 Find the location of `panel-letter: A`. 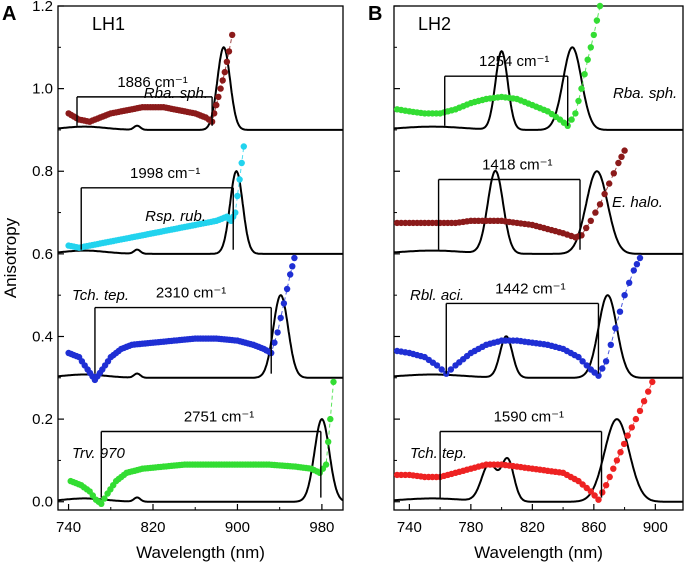

panel-letter: A is located at coordinates (9, 14).